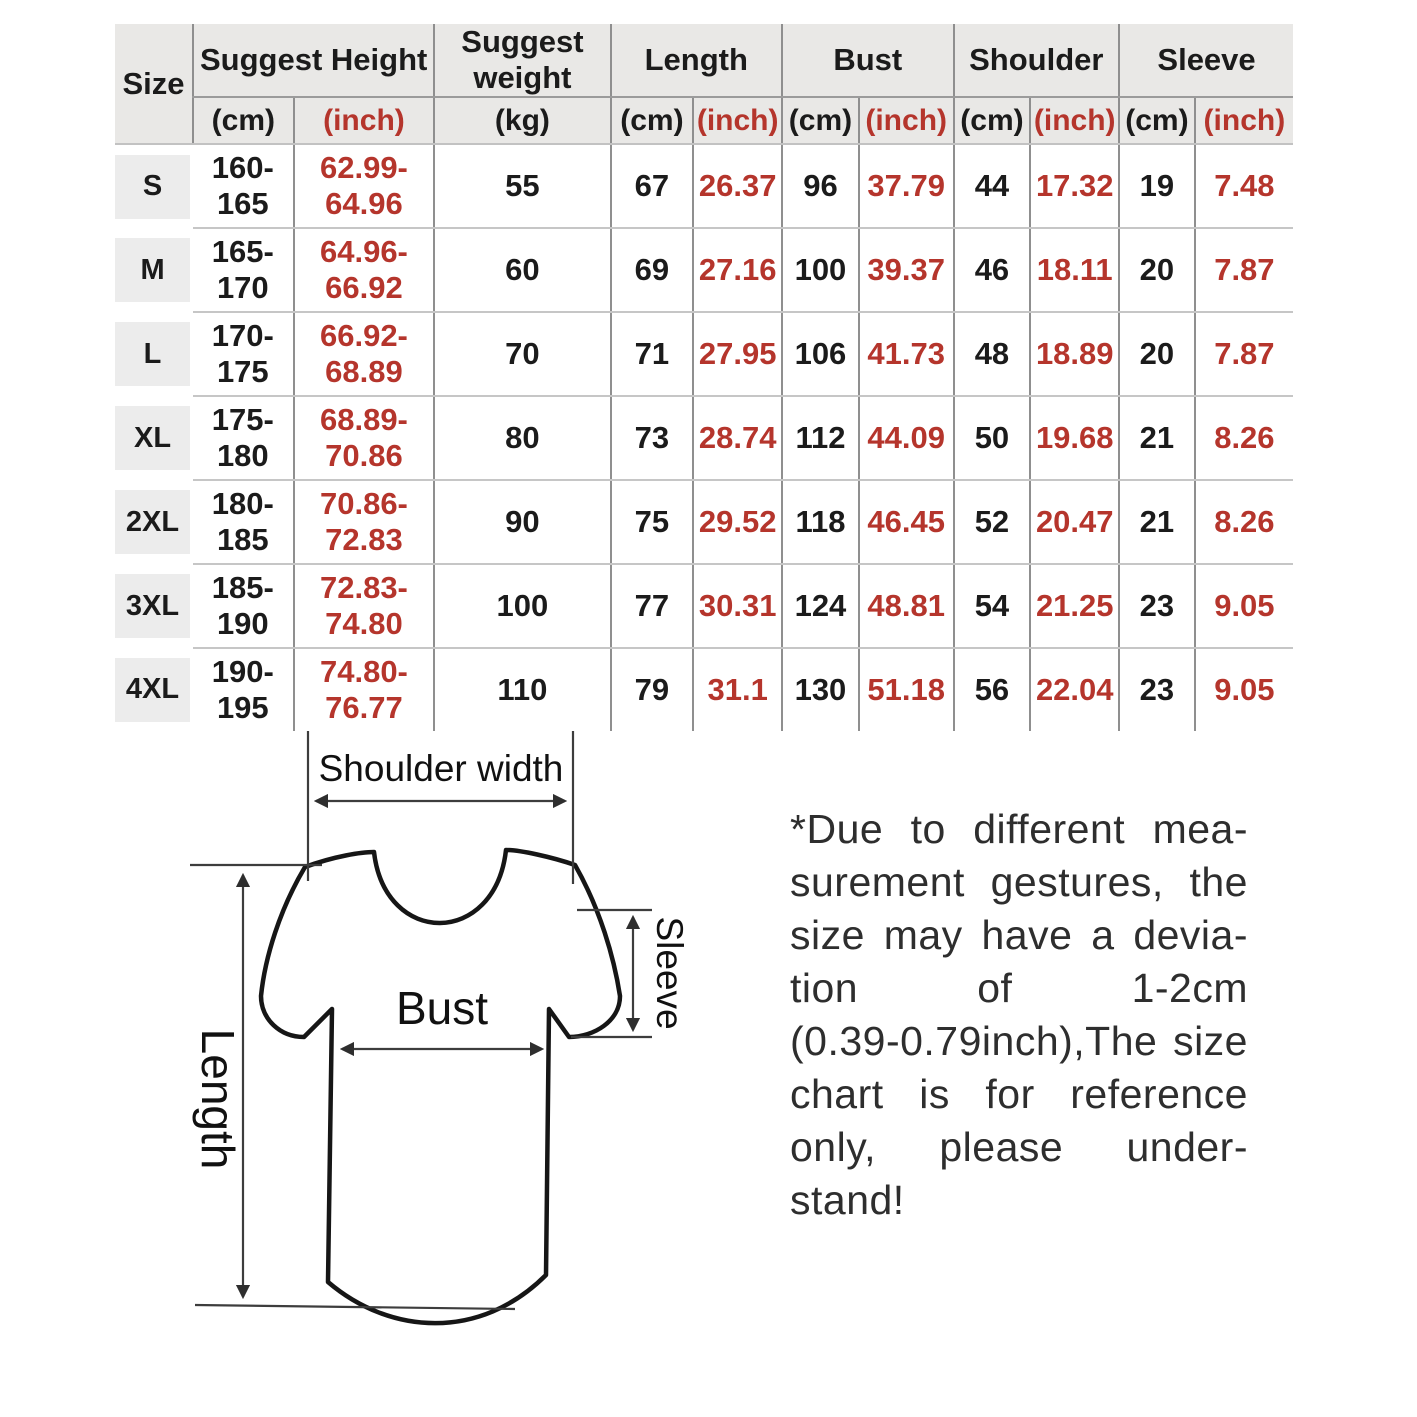 Image resolution: width=1417 pixels, height=1417 pixels. Describe the element at coordinates (651, 438) in the screenshot. I see `cell-length_cm: 73` at that location.